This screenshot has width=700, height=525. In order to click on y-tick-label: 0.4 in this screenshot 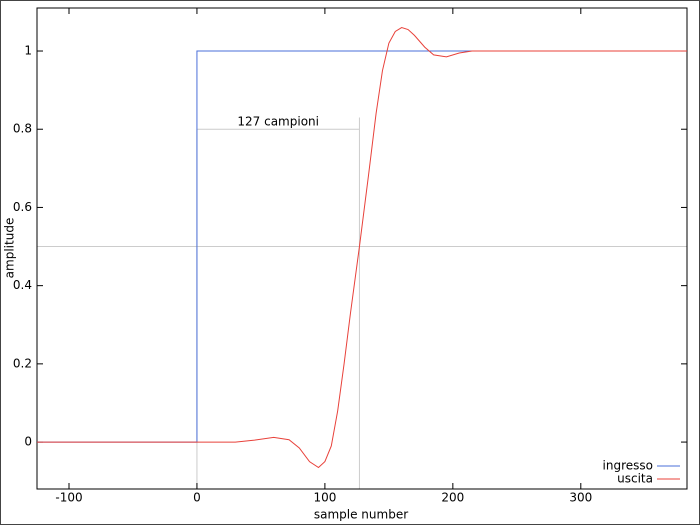, I will do `click(22, 285)`.